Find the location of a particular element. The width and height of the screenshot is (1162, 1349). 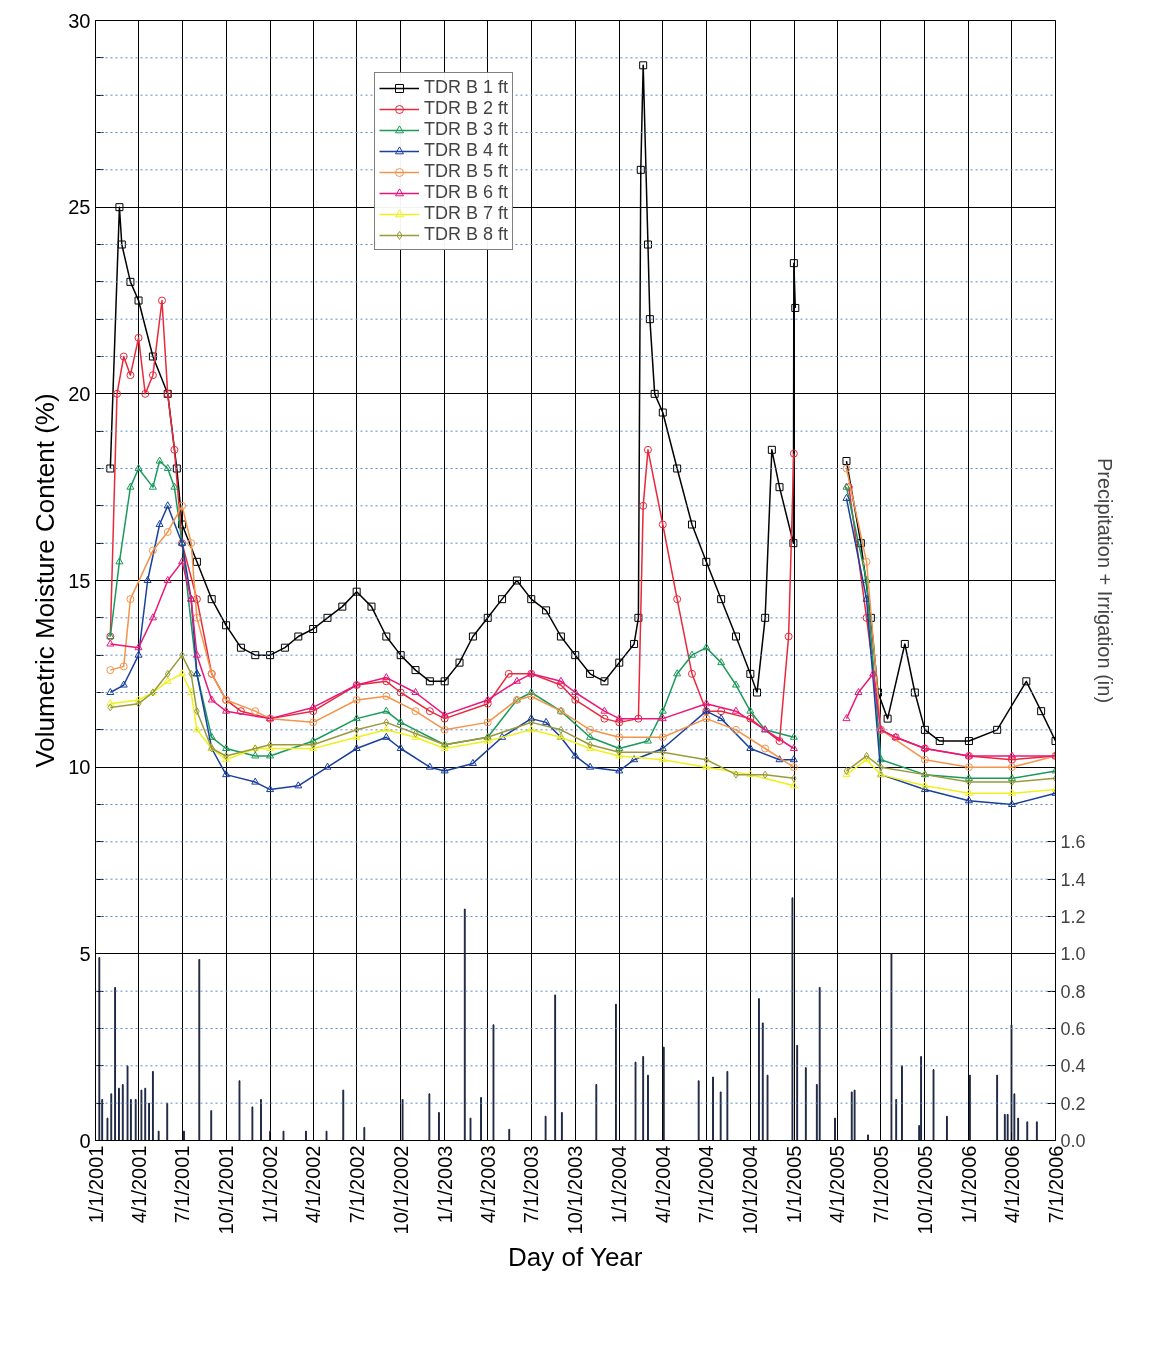

y2-tick-label: 1.6 is located at coordinates (1073, 842).